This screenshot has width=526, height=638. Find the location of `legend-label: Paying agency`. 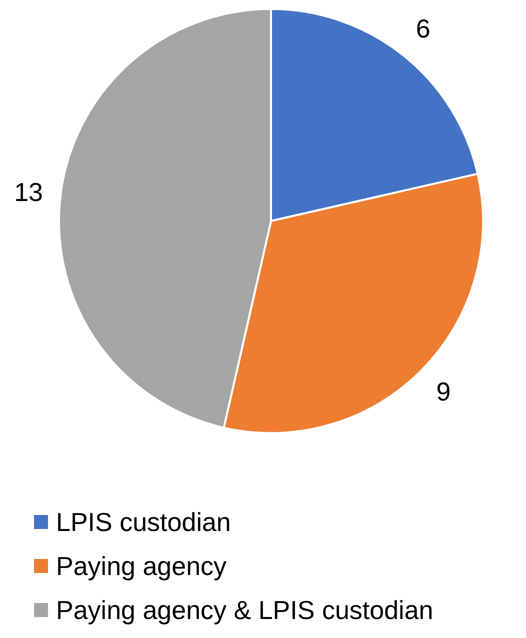

legend-label: Paying agency is located at coordinates (141, 566).